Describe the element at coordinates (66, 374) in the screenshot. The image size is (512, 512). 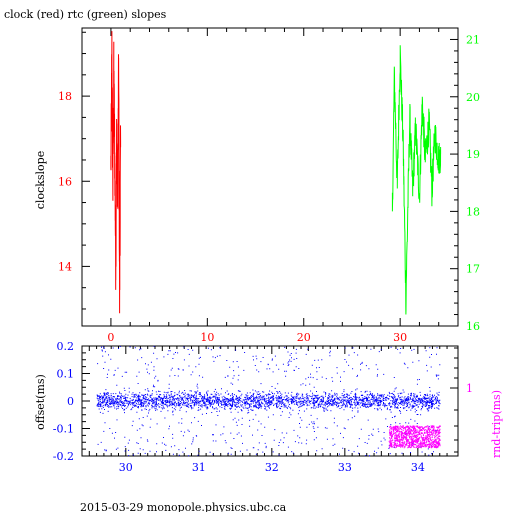
I see `bottom-y-tick-label: 0.1` at that location.